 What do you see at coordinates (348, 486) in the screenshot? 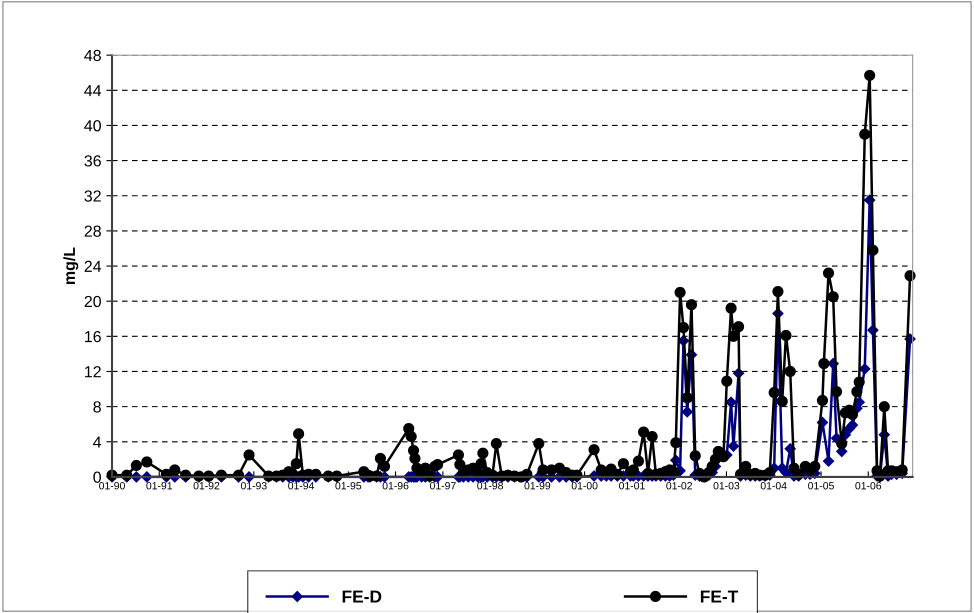
I see `x-tick-label: 01-95` at bounding box center [348, 486].